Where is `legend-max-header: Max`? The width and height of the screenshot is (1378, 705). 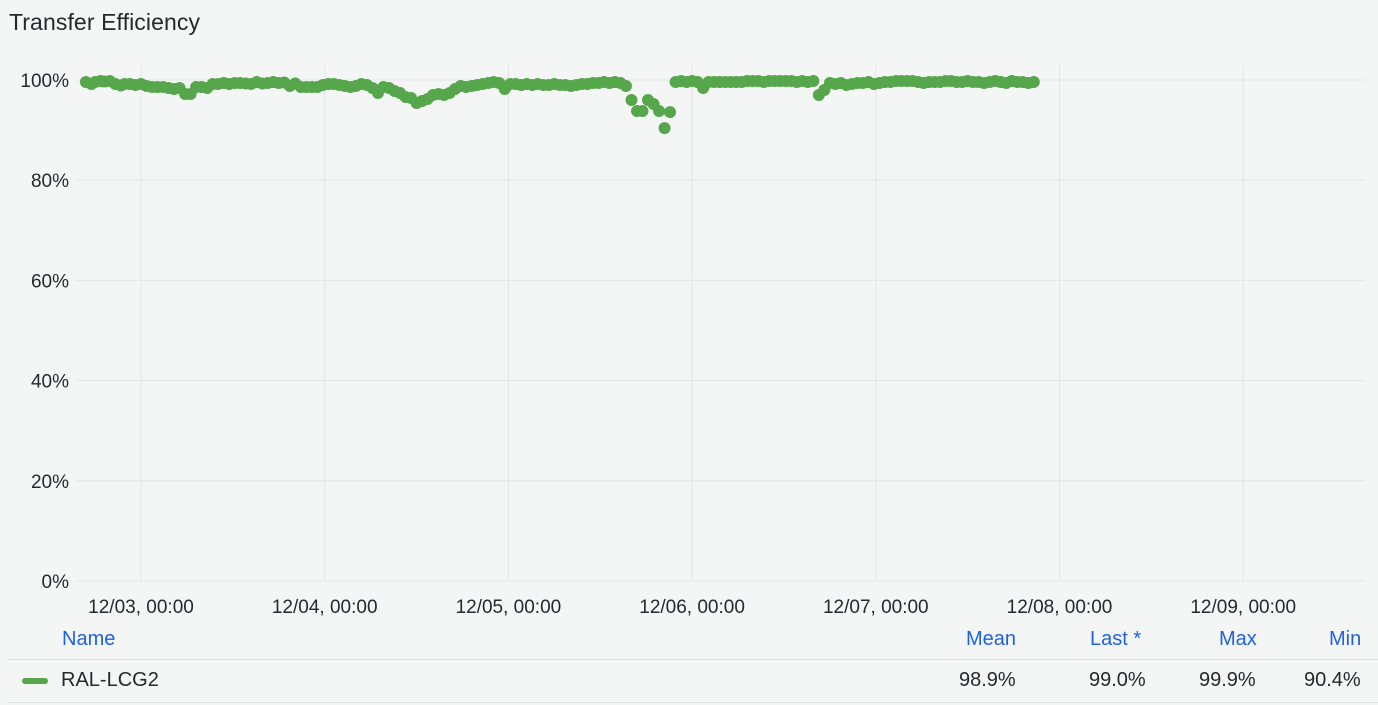 legend-max-header: Max is located at coordinates (1238, 639).